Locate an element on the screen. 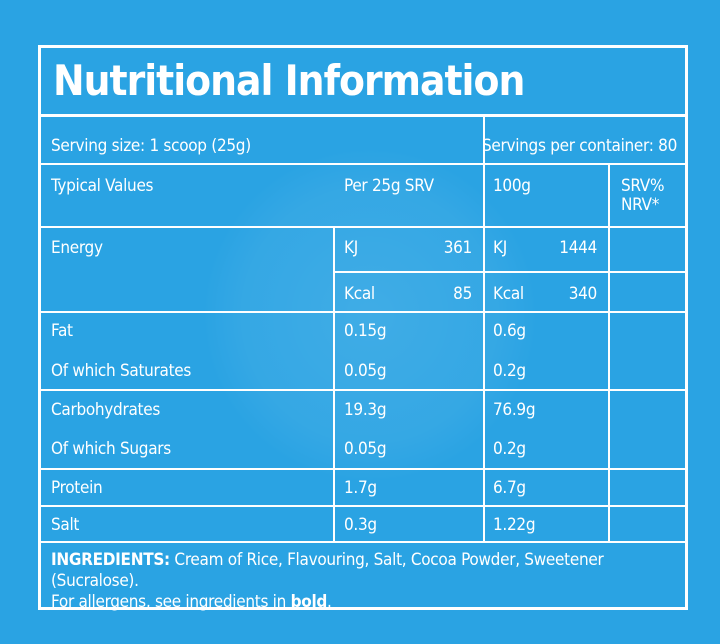 This screenshot has width=720, height=644. serving-size: Serving size: 1 scoop (25g) is located at coordinates (151, 146).